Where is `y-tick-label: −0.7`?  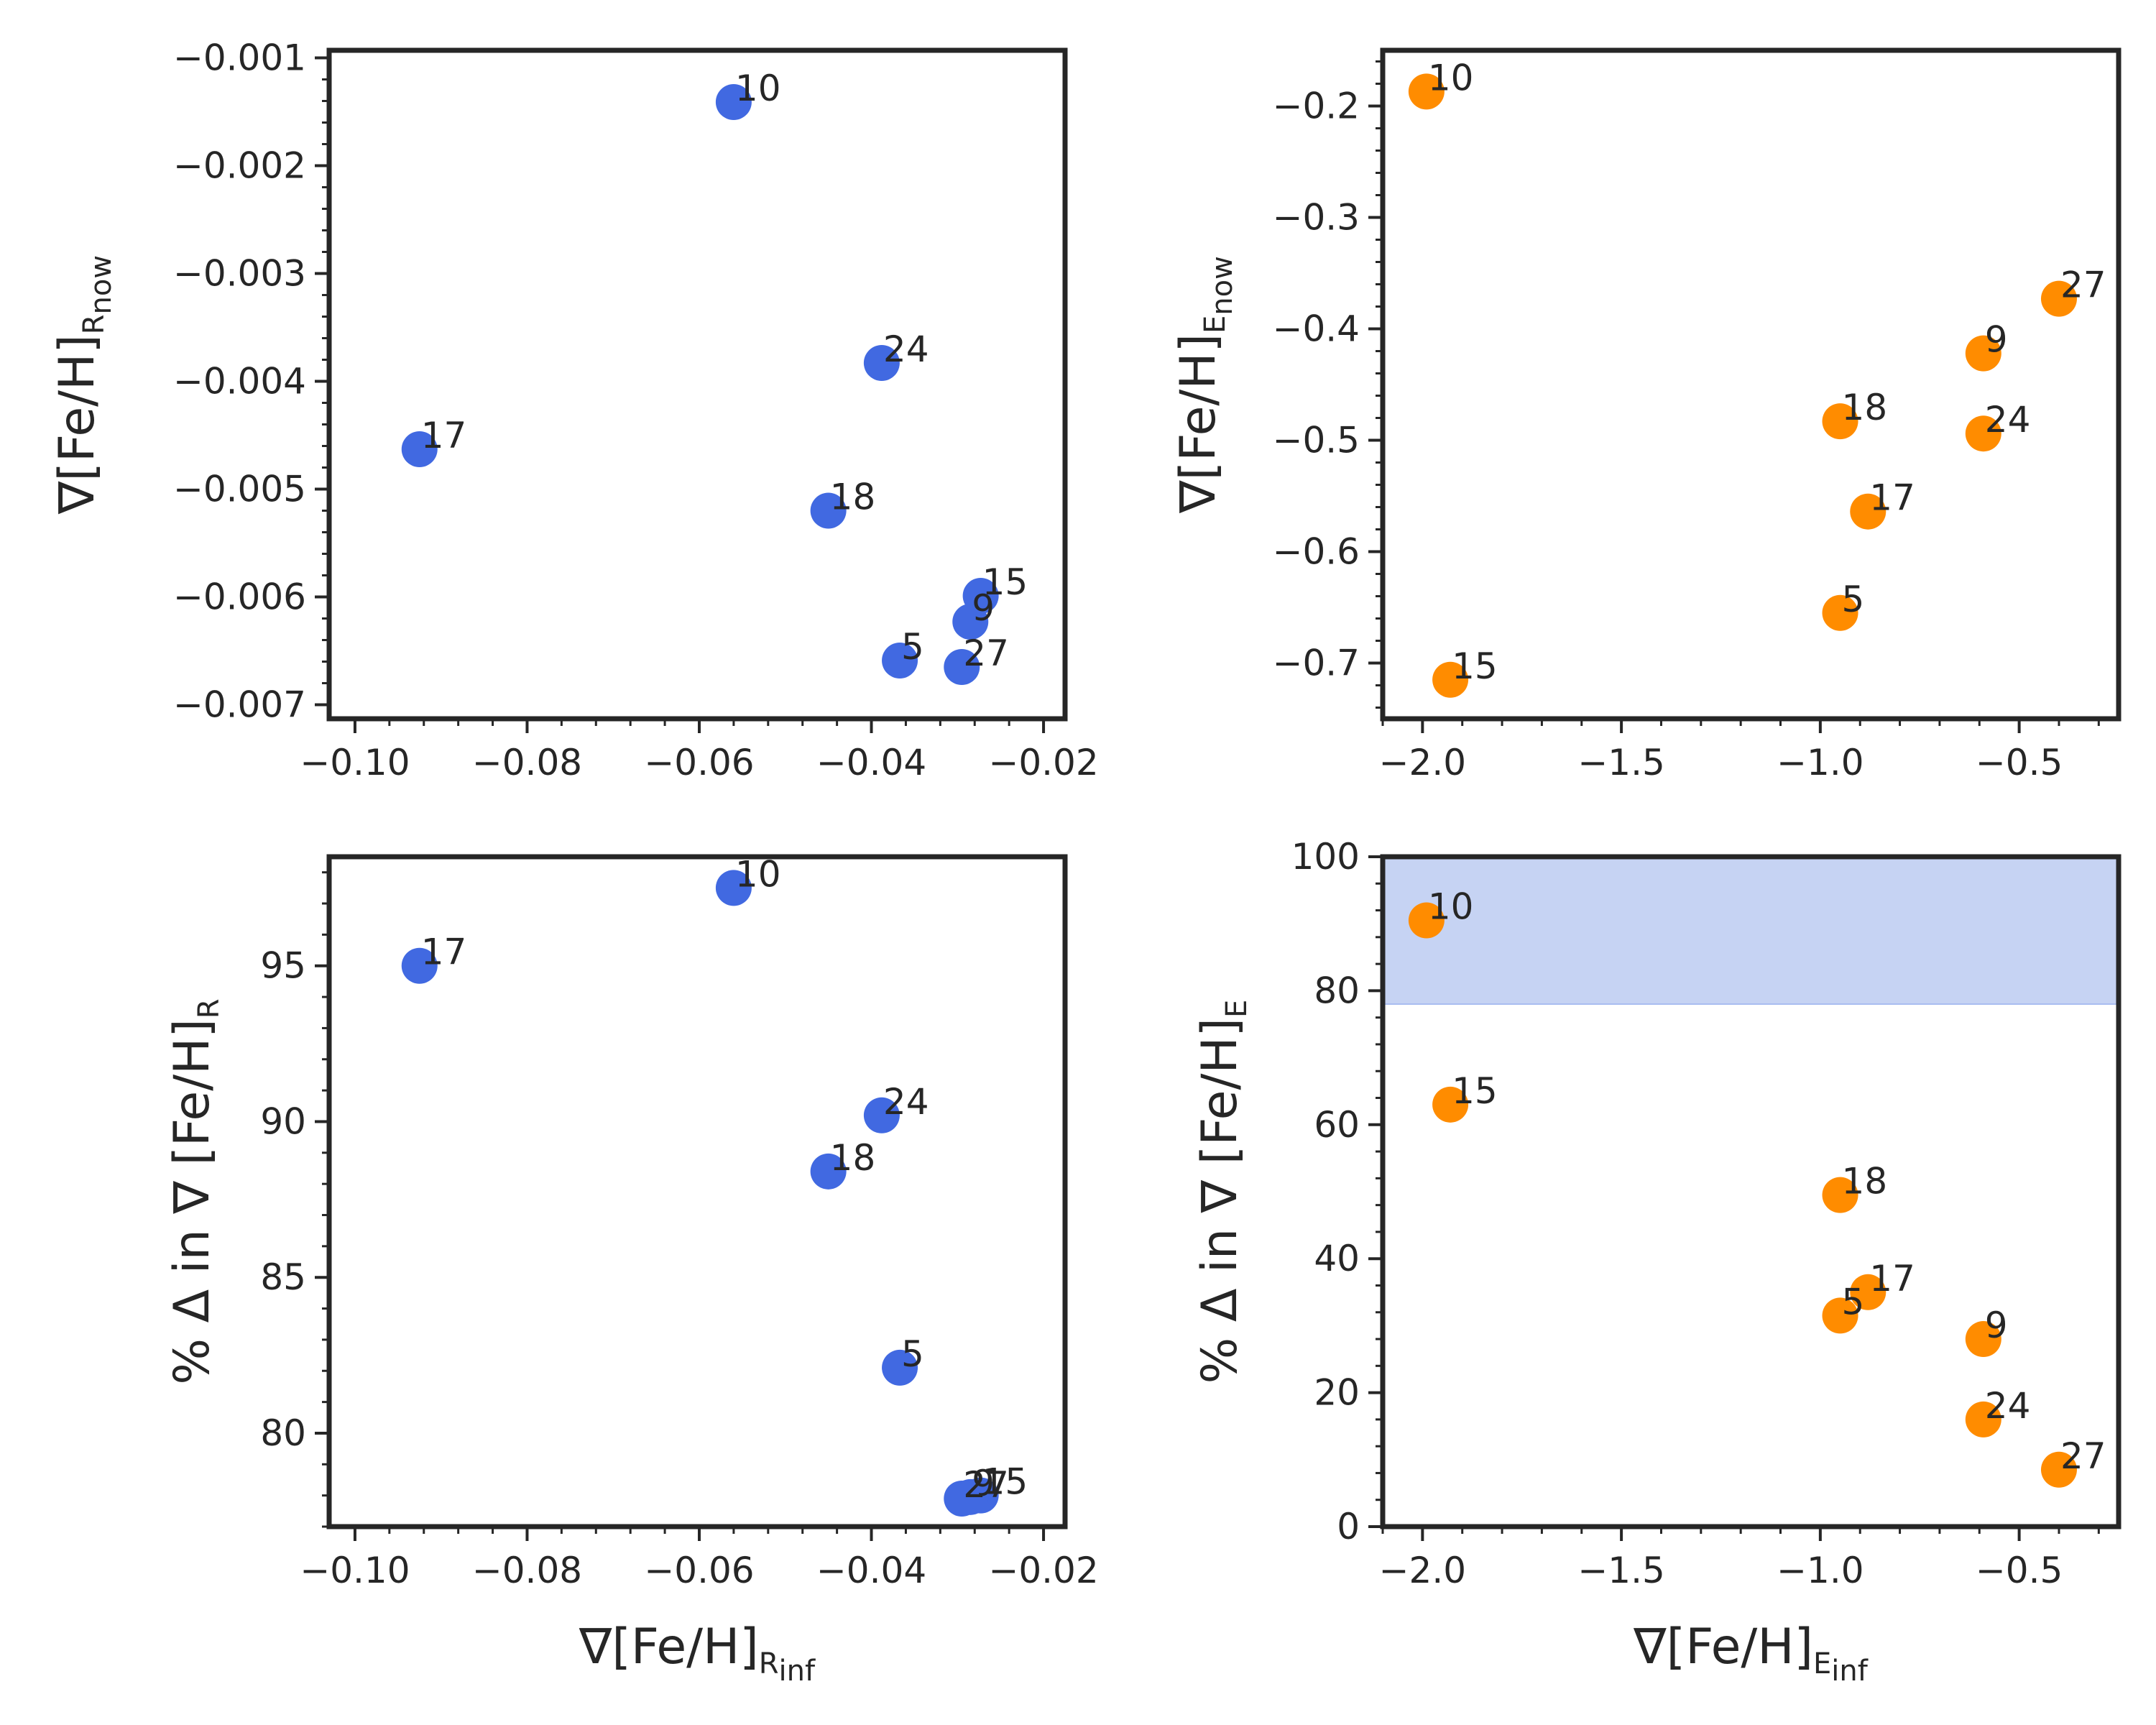 y-tick-label: −0.7 is located at coordinates (1316, 663).